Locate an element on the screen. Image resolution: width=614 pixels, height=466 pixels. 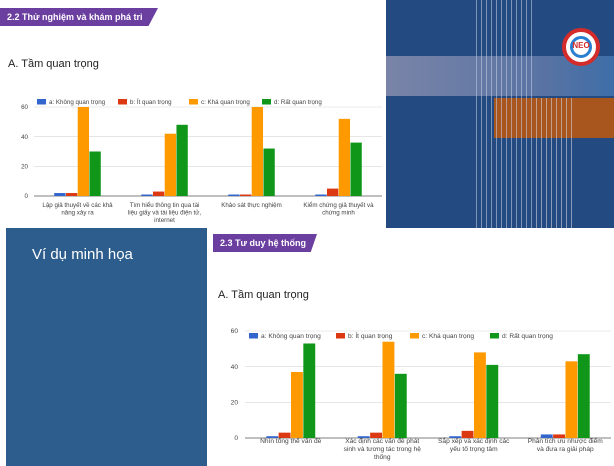
category-label: Nhìn tổng thể vấn đề is located at coordinates (291, 440).